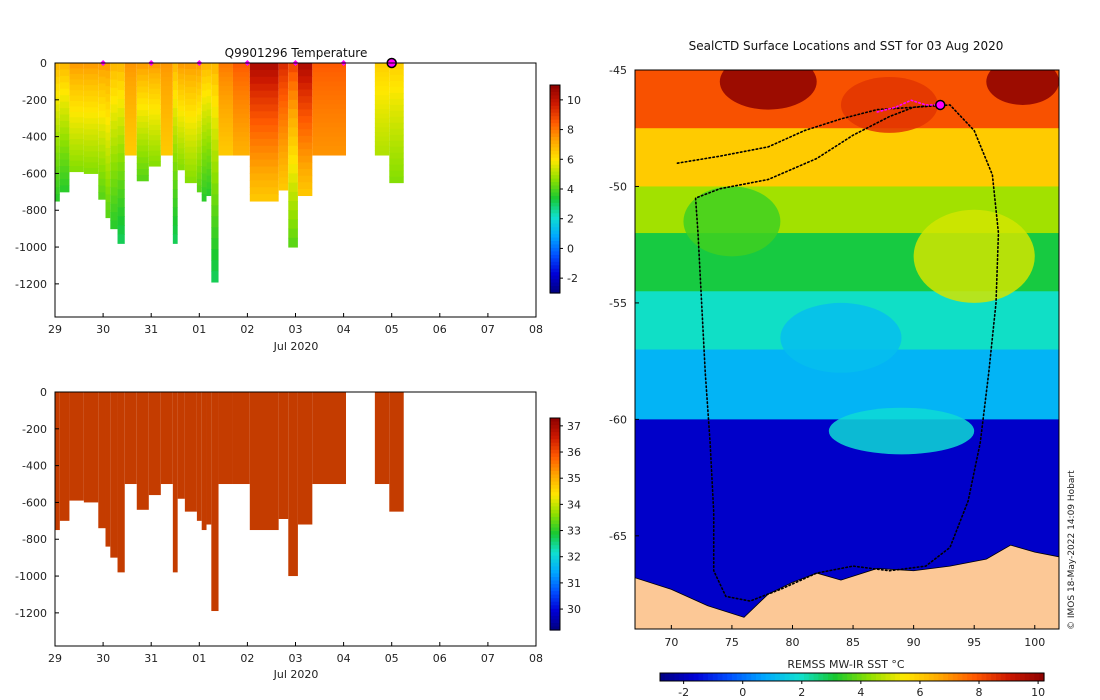  I want to click on salinity-colorbar-frame, so click(555, 524).